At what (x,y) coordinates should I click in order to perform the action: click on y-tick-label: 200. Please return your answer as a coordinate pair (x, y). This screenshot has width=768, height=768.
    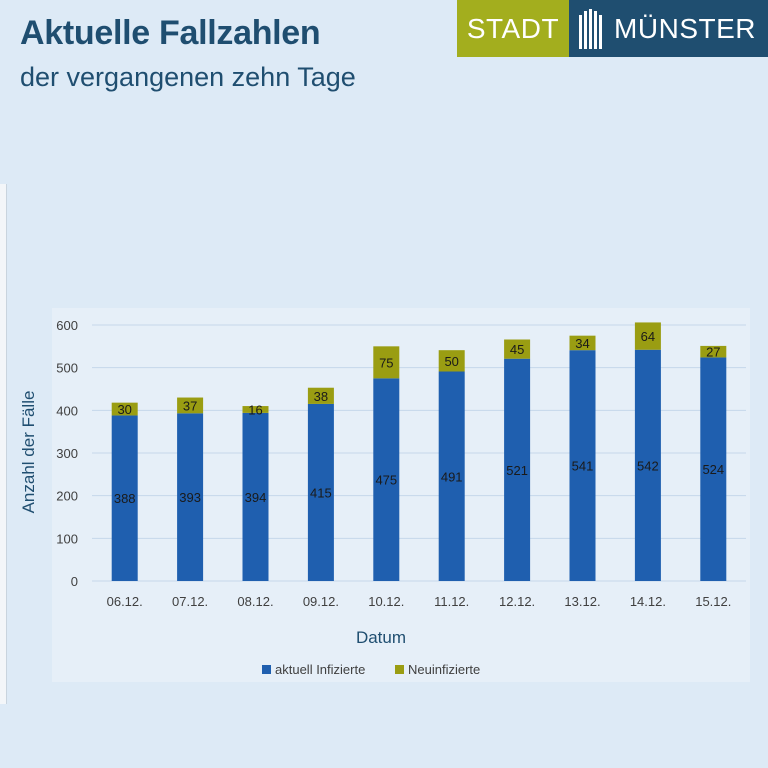
    Looking at the image, I should click on (67, 496).